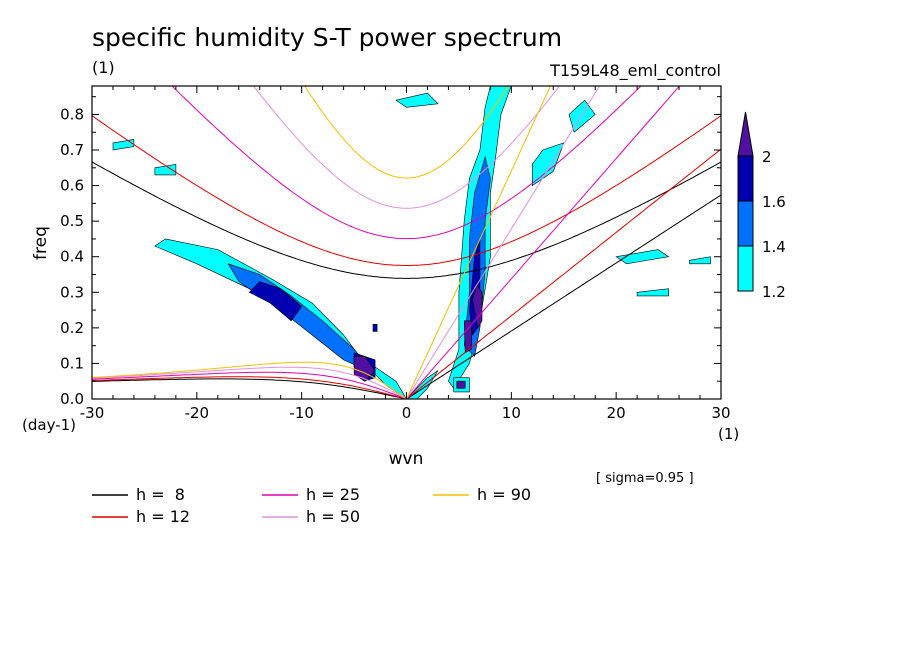  I want to click on contour-region-1.4, so click(301, 319).